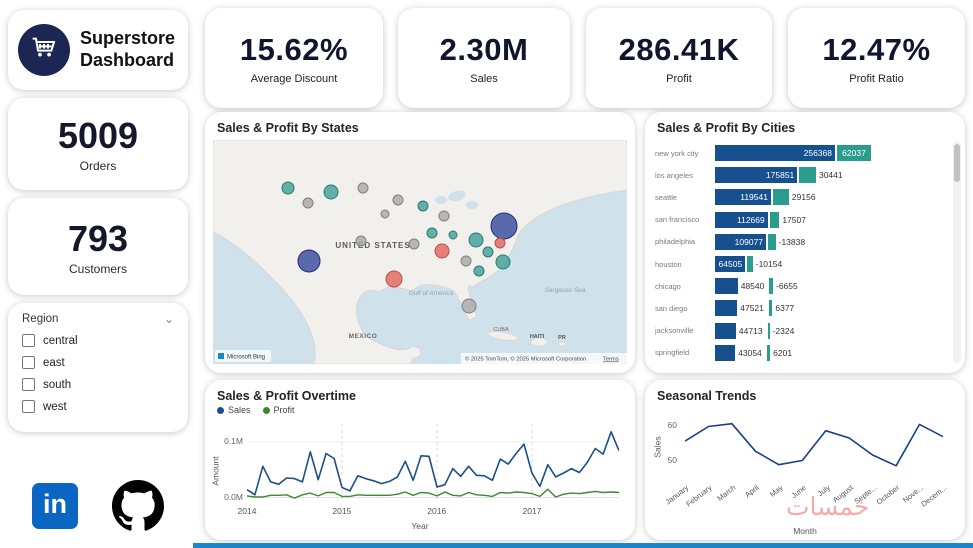 Image resolution: width=973 pixels, height=548 pixels. Describe the element at coordinates (785, 308) in the screenshot. I see `profit-value: 6377` at that location.